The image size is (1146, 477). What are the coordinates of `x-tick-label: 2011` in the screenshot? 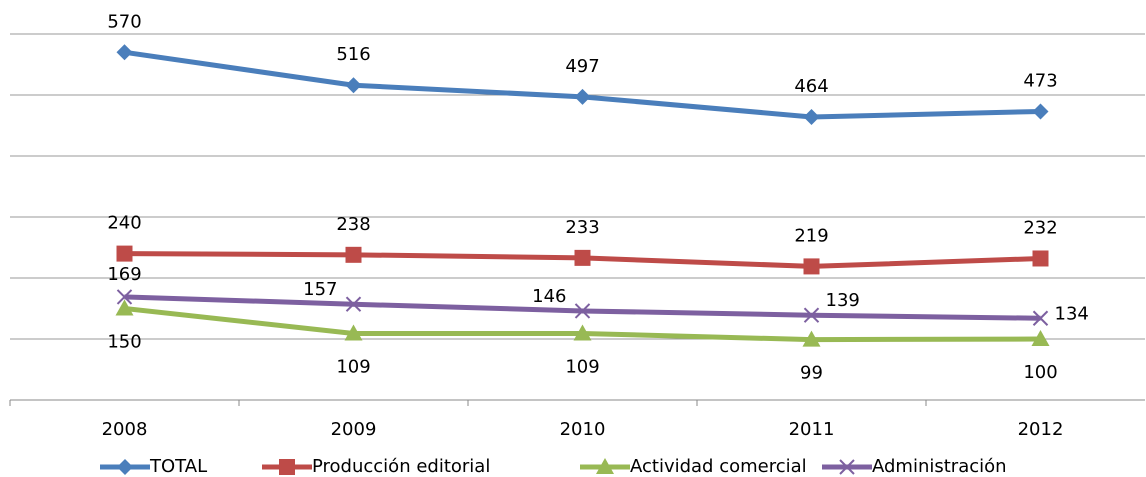 It's located at (812, 429).